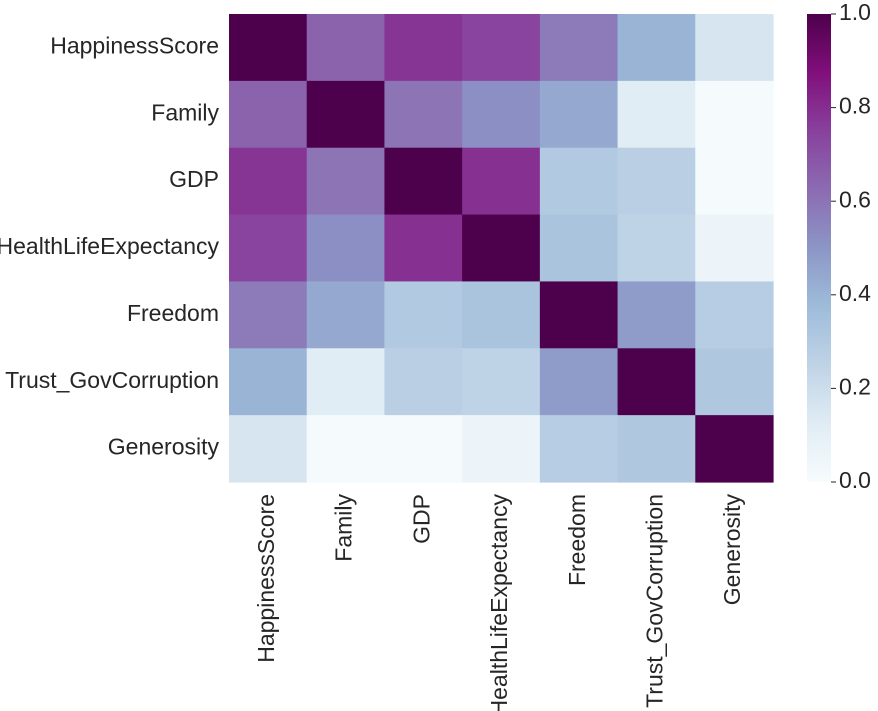 This screenshot has width=878, height=711. Describe the element at coordinates (346, 248) in the screenshot. I see `heatmap-cell-HealthLifeExpectancy-Family` at that location.